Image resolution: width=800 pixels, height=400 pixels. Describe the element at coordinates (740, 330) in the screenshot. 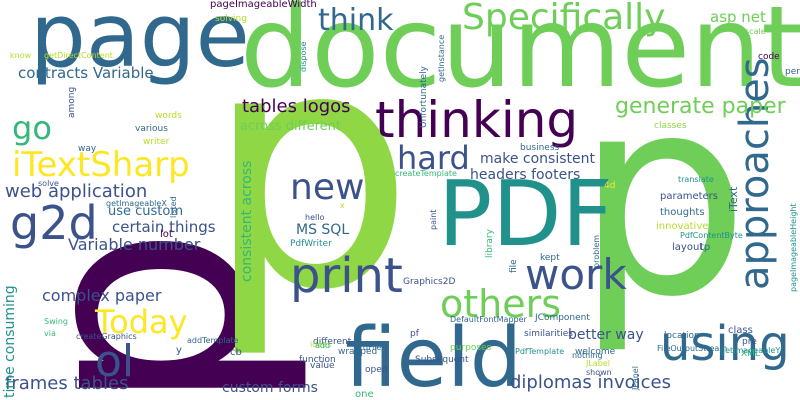

I see `word-class: class` at that location.